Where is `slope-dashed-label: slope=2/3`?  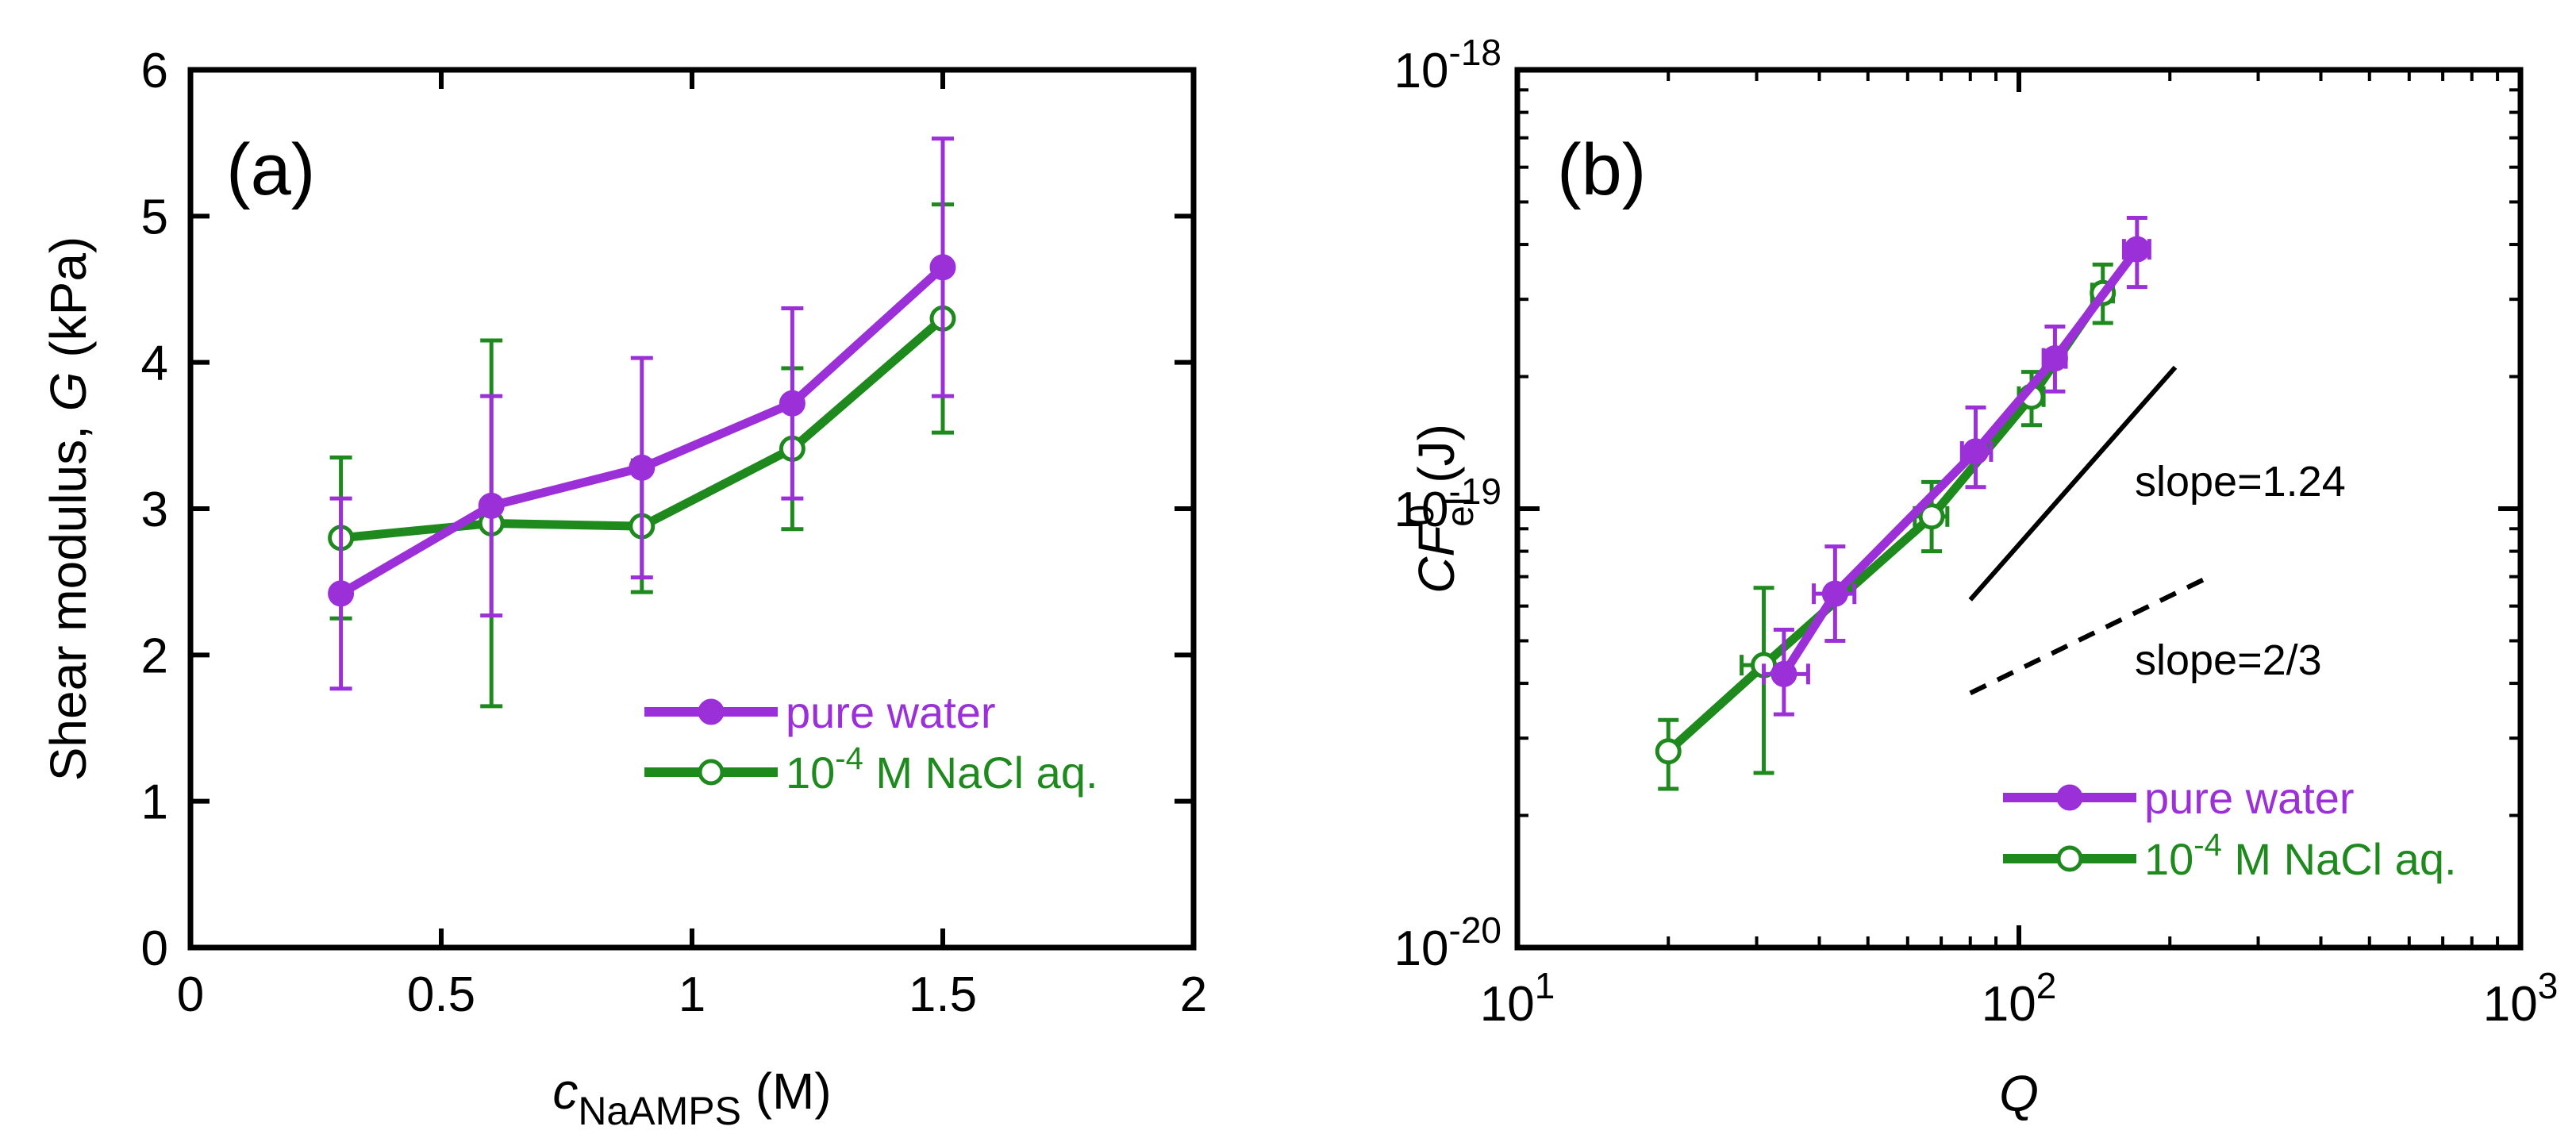
slope-dashed-label: slope=2/3 is located at coordinates (2228, 660).